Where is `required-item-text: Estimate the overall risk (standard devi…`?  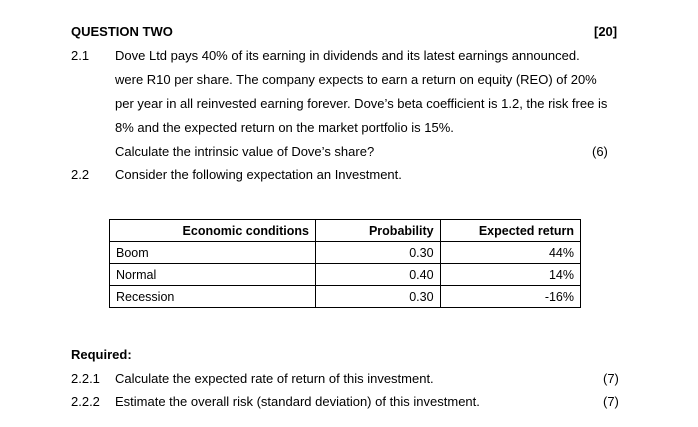 required-item-text: Estimate the overall risk (standard devi… is located at coordinates (297, 401).